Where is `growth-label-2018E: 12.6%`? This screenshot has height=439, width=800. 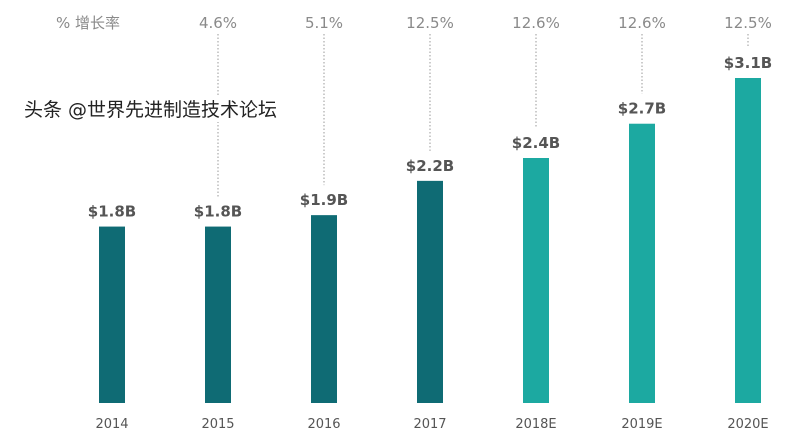 growth-label-2018E: 12.6% is located at coordinates (536, 23).